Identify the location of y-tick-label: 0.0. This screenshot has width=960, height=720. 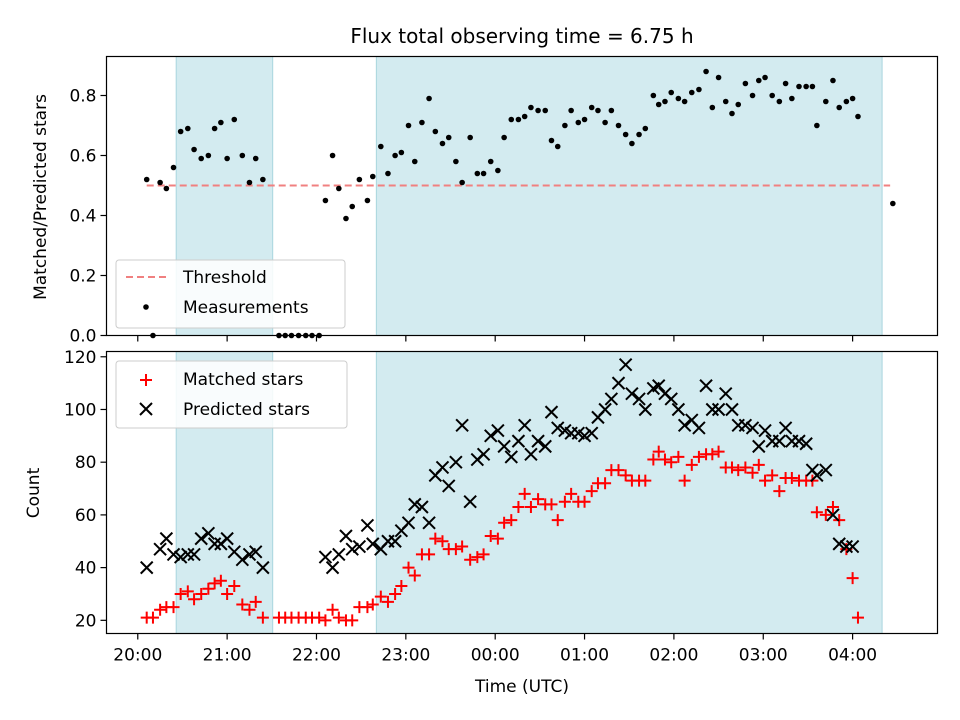
(82, 337).